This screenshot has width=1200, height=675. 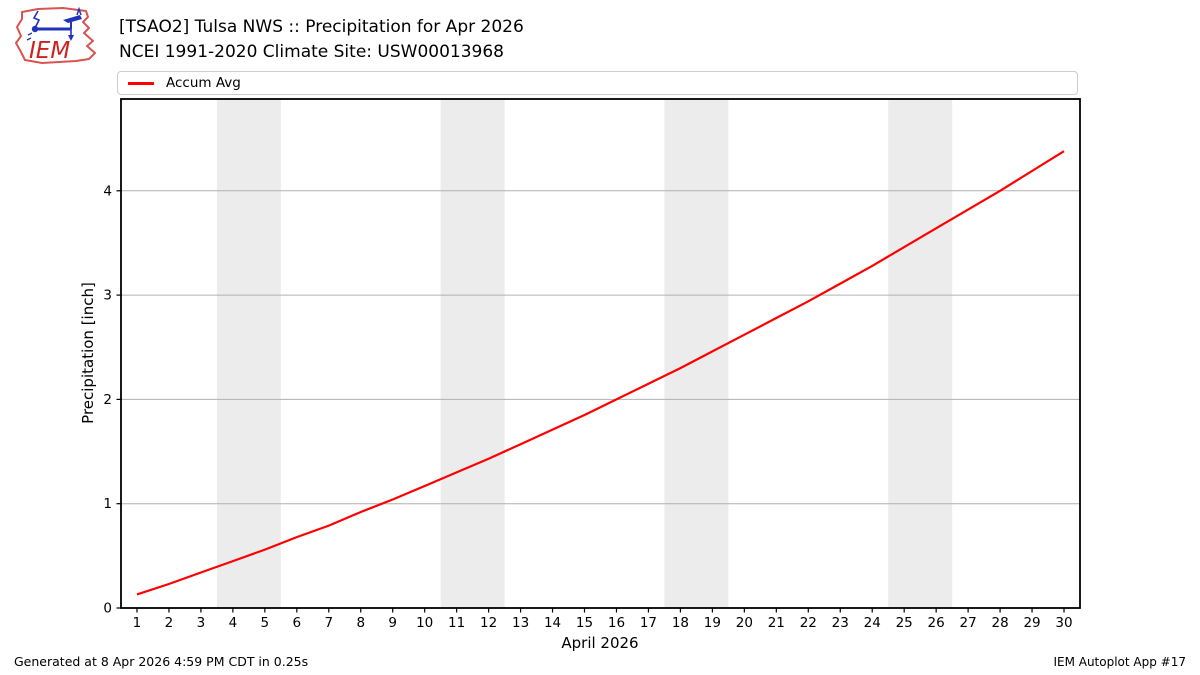 I want to click on x-tick-label: 26, so click(x=936, y=623).